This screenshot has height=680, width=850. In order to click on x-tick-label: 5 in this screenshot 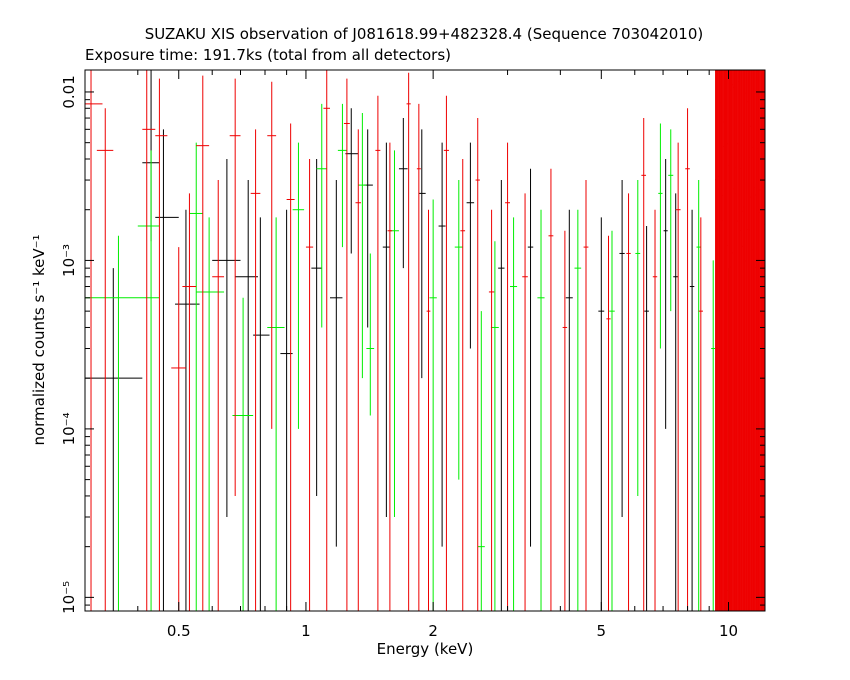, I will do `click(602, 631)`.